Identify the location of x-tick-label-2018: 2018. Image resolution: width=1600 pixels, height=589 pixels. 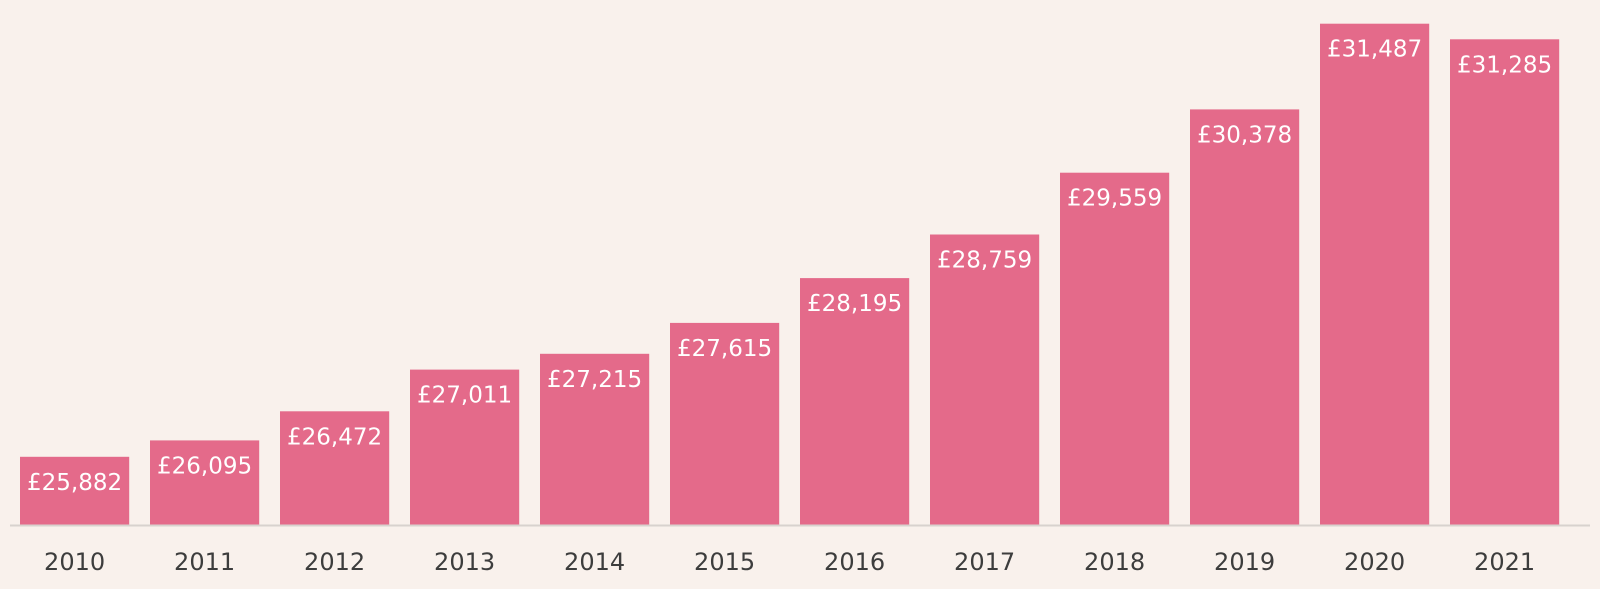
(1114, 562).